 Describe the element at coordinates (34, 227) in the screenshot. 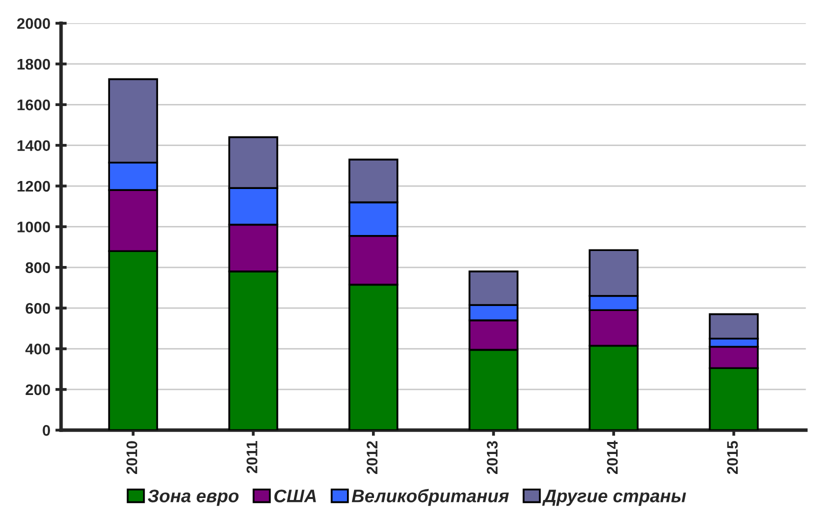

I see `y-tick-label: 1000` at that location.